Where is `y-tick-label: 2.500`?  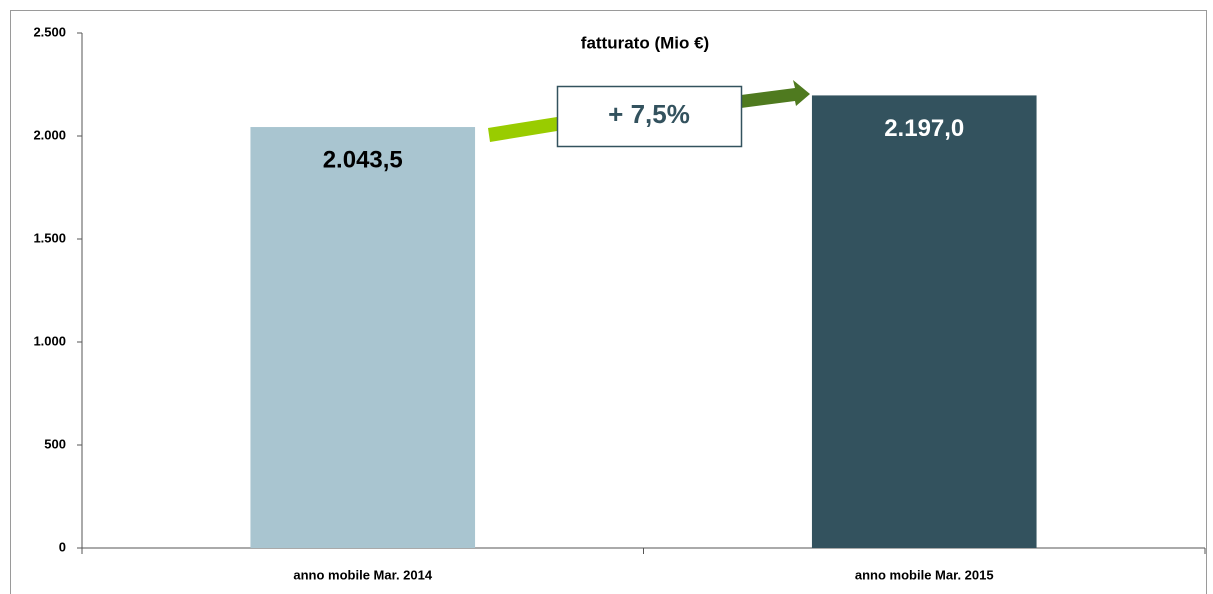 y-tick-label: 2.500 is located at coordinates (49, 31).